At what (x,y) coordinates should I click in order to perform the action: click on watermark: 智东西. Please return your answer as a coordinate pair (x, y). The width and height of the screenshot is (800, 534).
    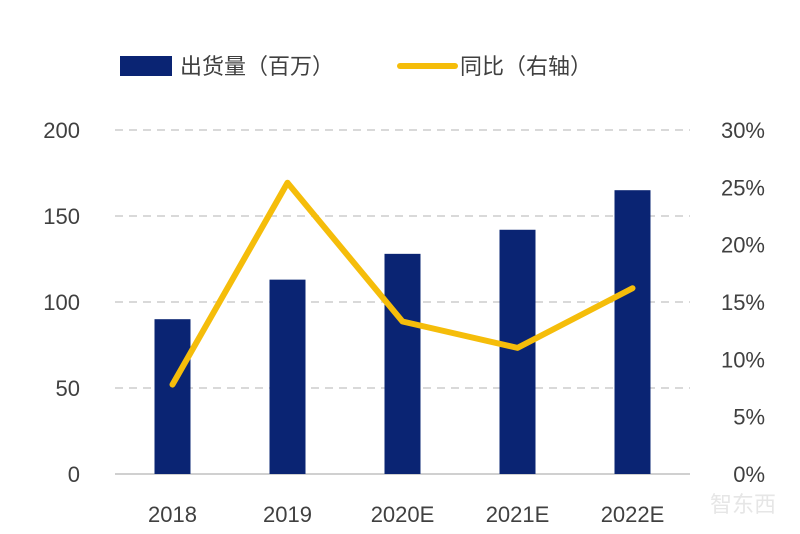
    Looking at the image, I should click on (743, 505).